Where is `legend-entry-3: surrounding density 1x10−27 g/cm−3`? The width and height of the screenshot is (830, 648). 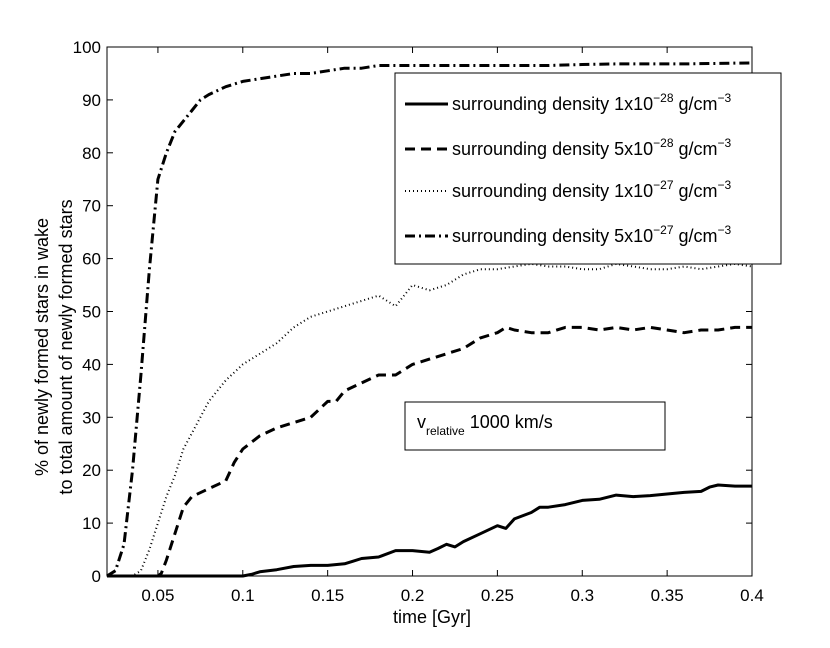 legend-entry-3: surrounding density 1x10−27 g/cm−3 is located at coordinates (568, 189).